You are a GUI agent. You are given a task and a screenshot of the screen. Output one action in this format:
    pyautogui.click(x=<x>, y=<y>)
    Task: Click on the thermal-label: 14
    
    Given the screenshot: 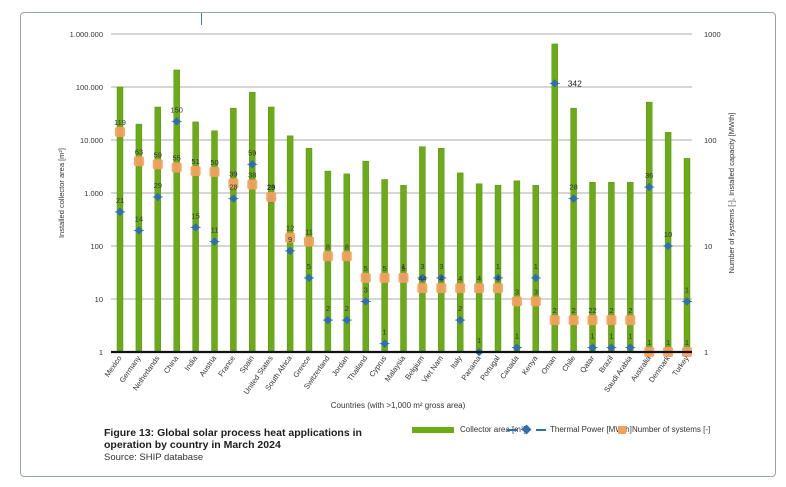 What is the action you would take?
    pyautogui.click(x=139, y=219)
    